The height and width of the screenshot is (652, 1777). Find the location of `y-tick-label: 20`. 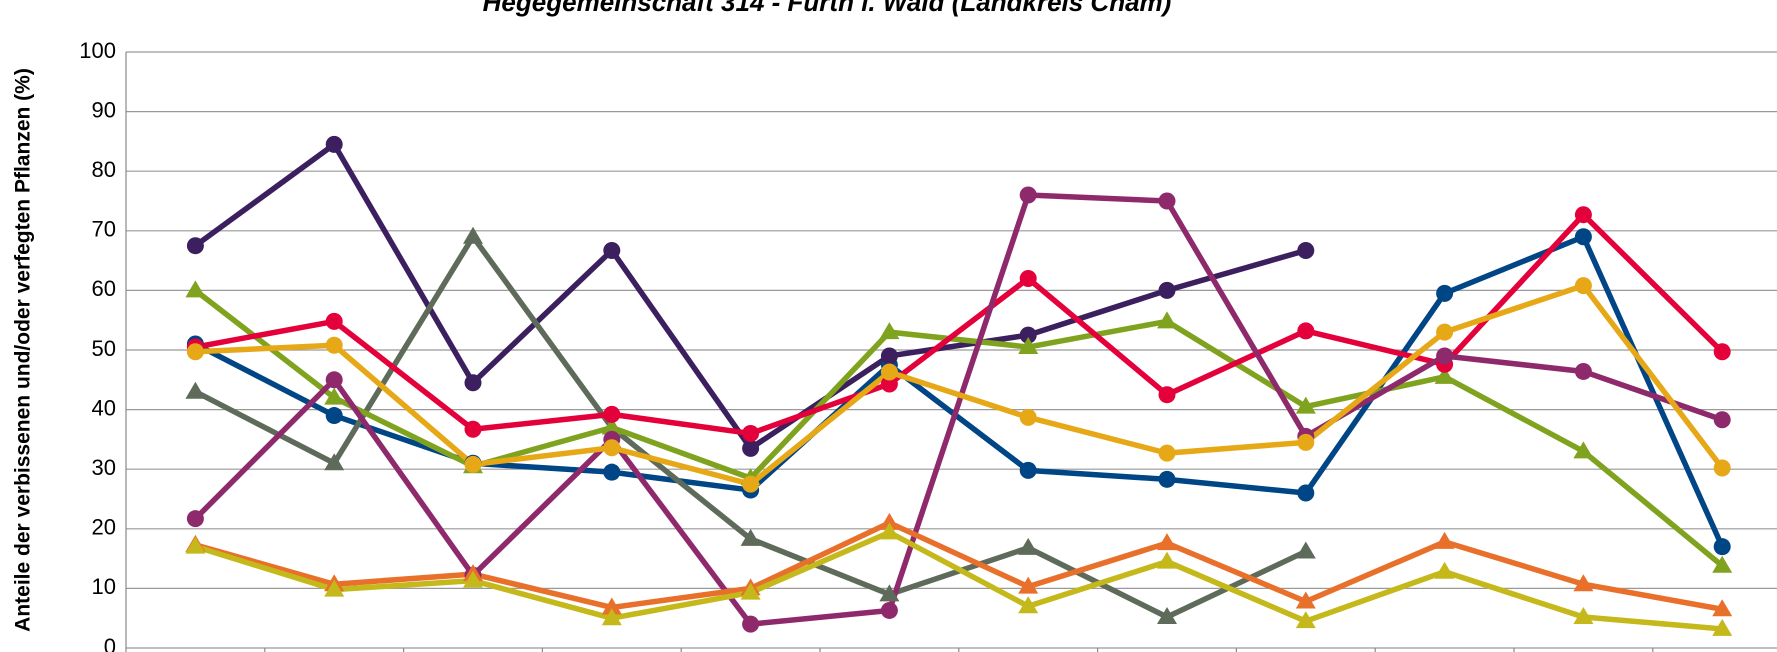

y-tick-label: 20 is located at coordinates (104, 527).